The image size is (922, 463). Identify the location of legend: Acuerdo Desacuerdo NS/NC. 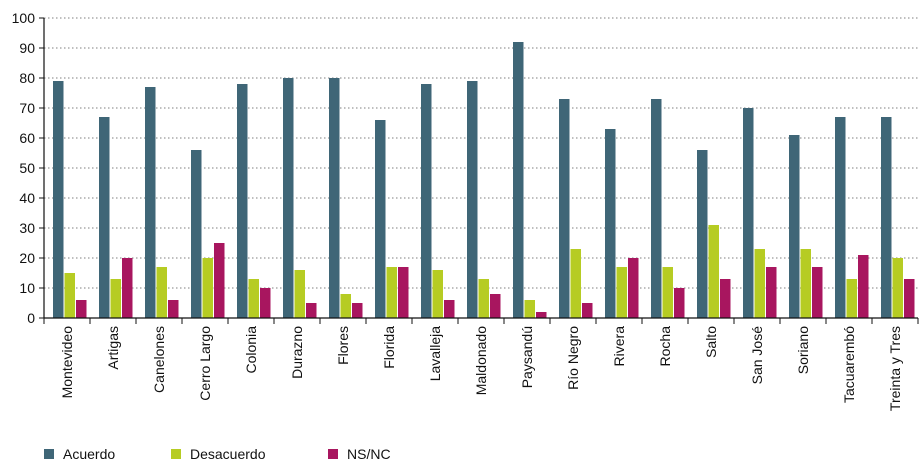
(217, 454).